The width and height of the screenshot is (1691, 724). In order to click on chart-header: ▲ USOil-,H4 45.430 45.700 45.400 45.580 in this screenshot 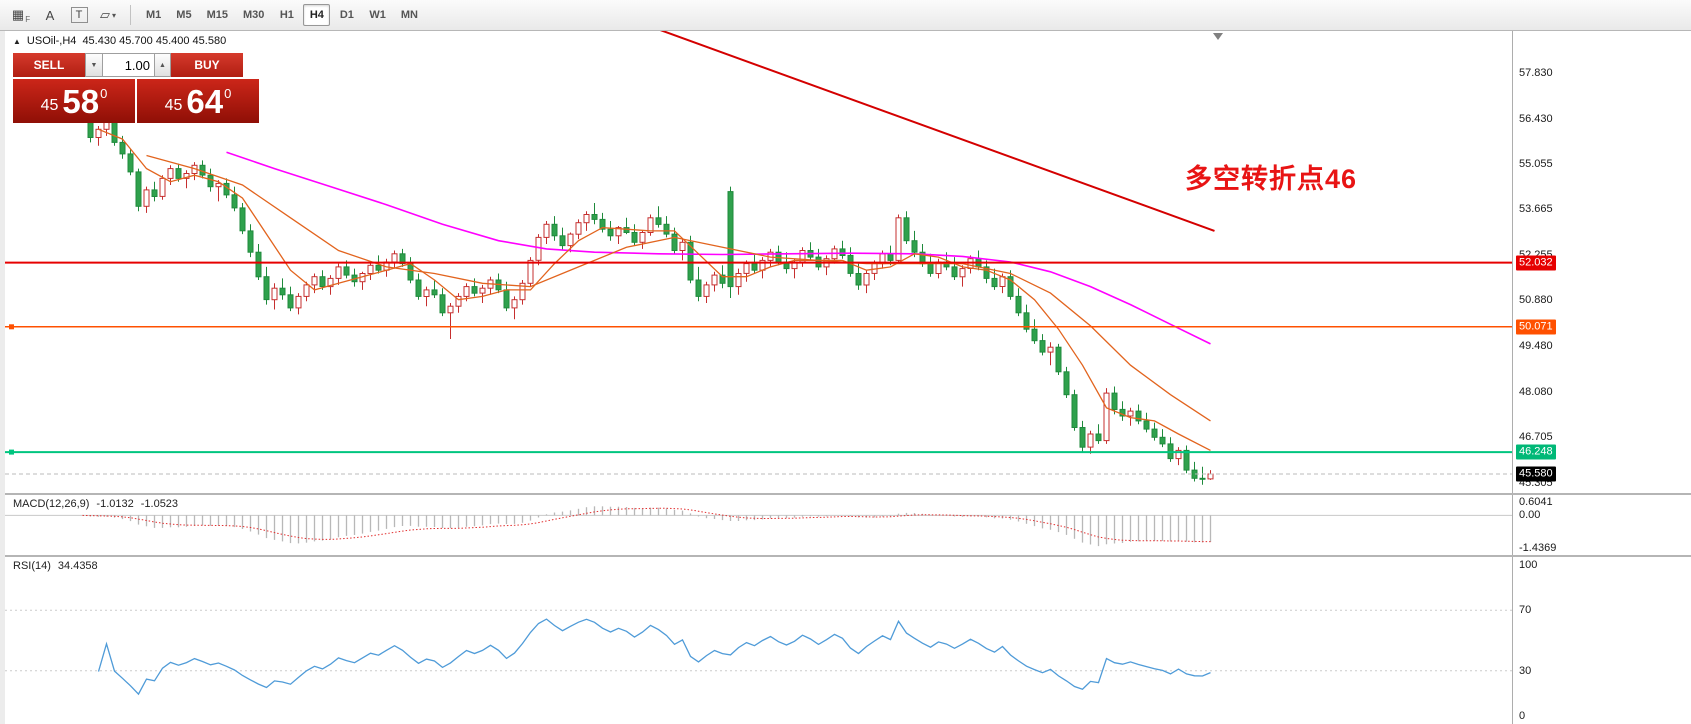, I will do `click(119, 41)`.